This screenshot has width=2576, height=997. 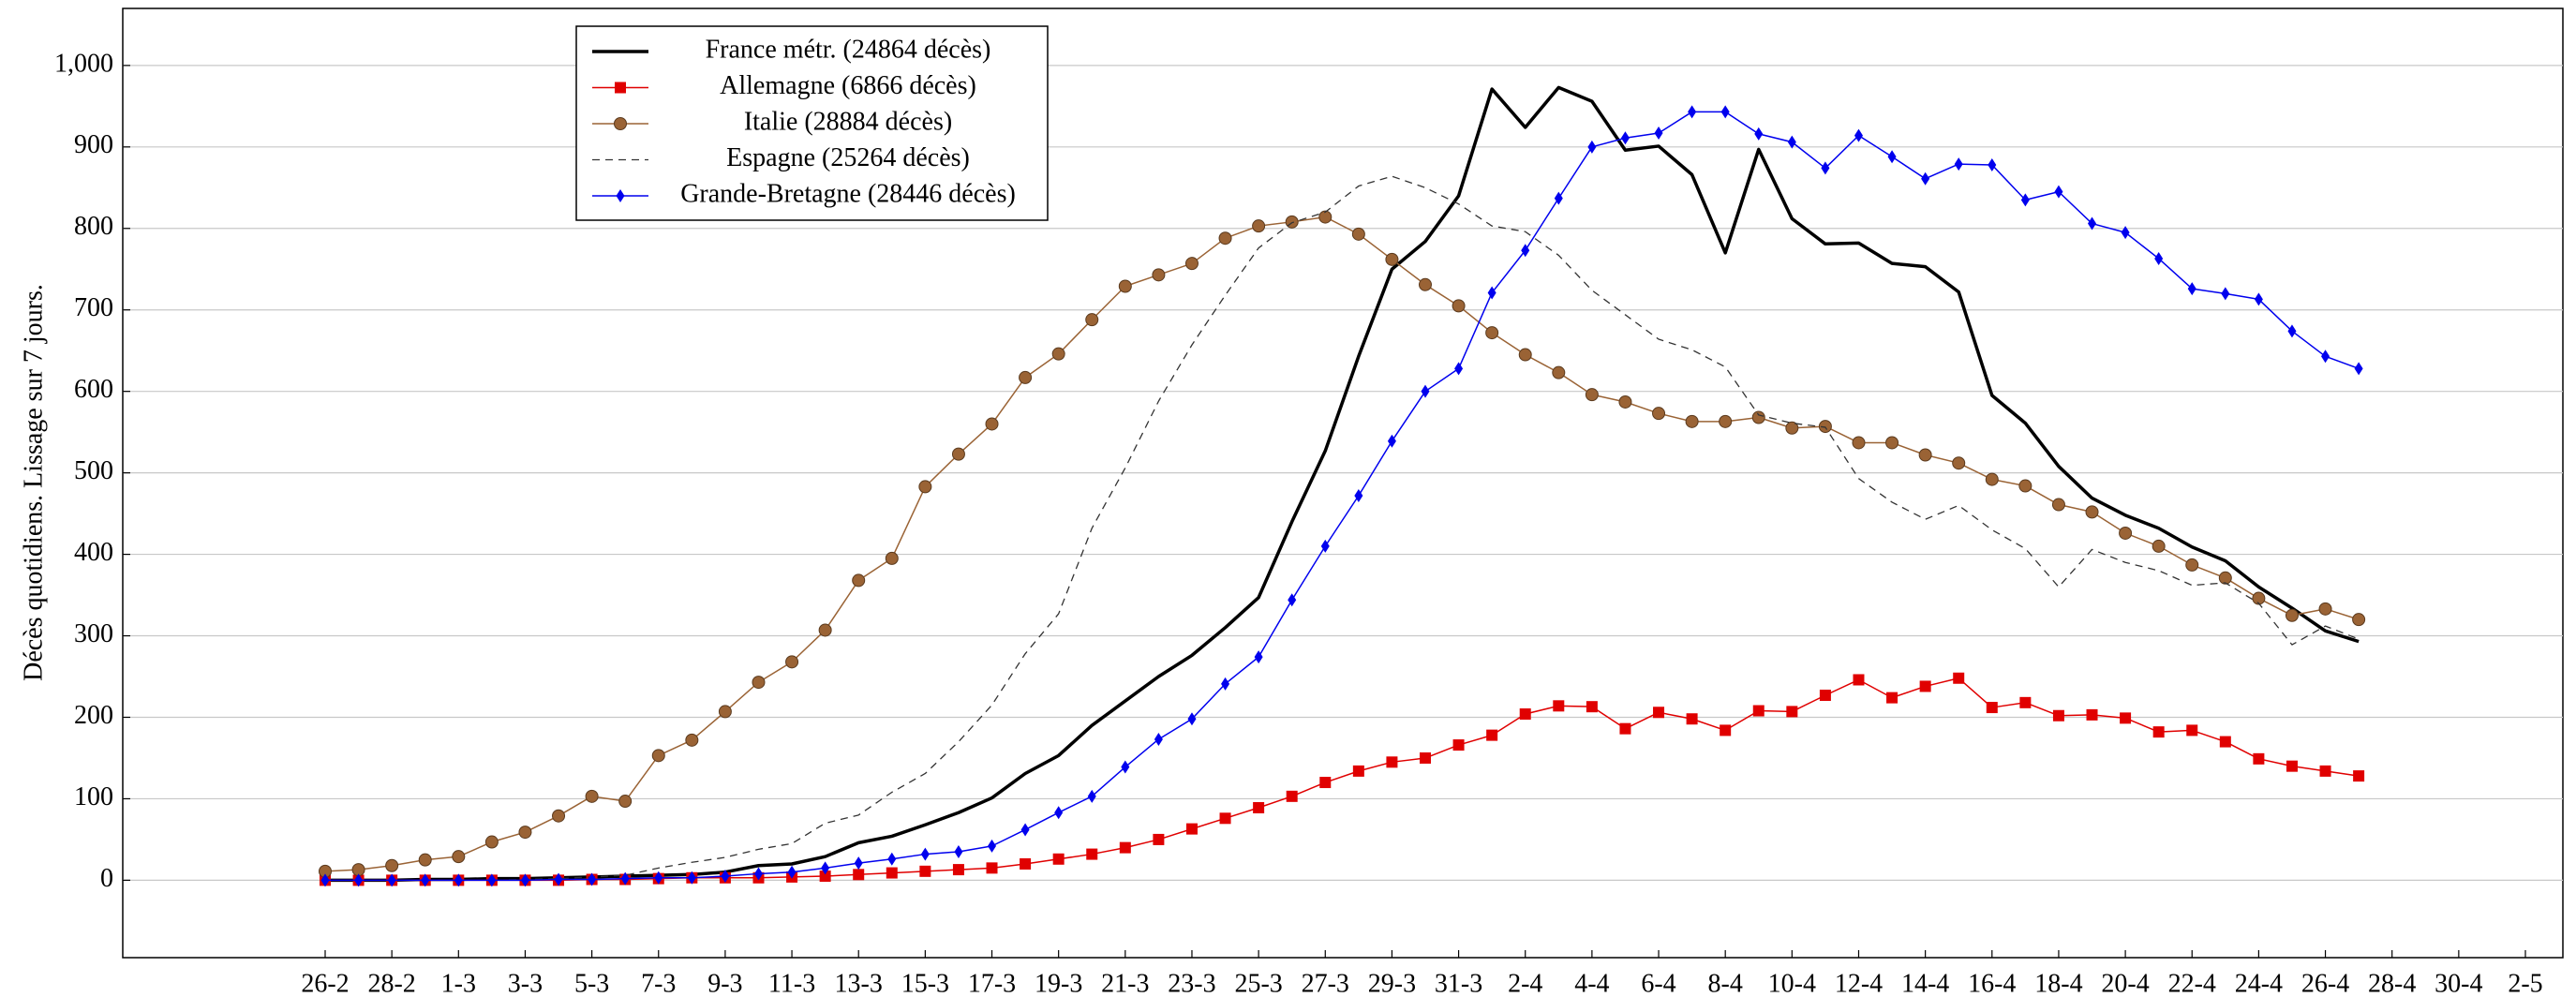 I want to click on x-tick-label: 28-2, so click(x=391, y=983).